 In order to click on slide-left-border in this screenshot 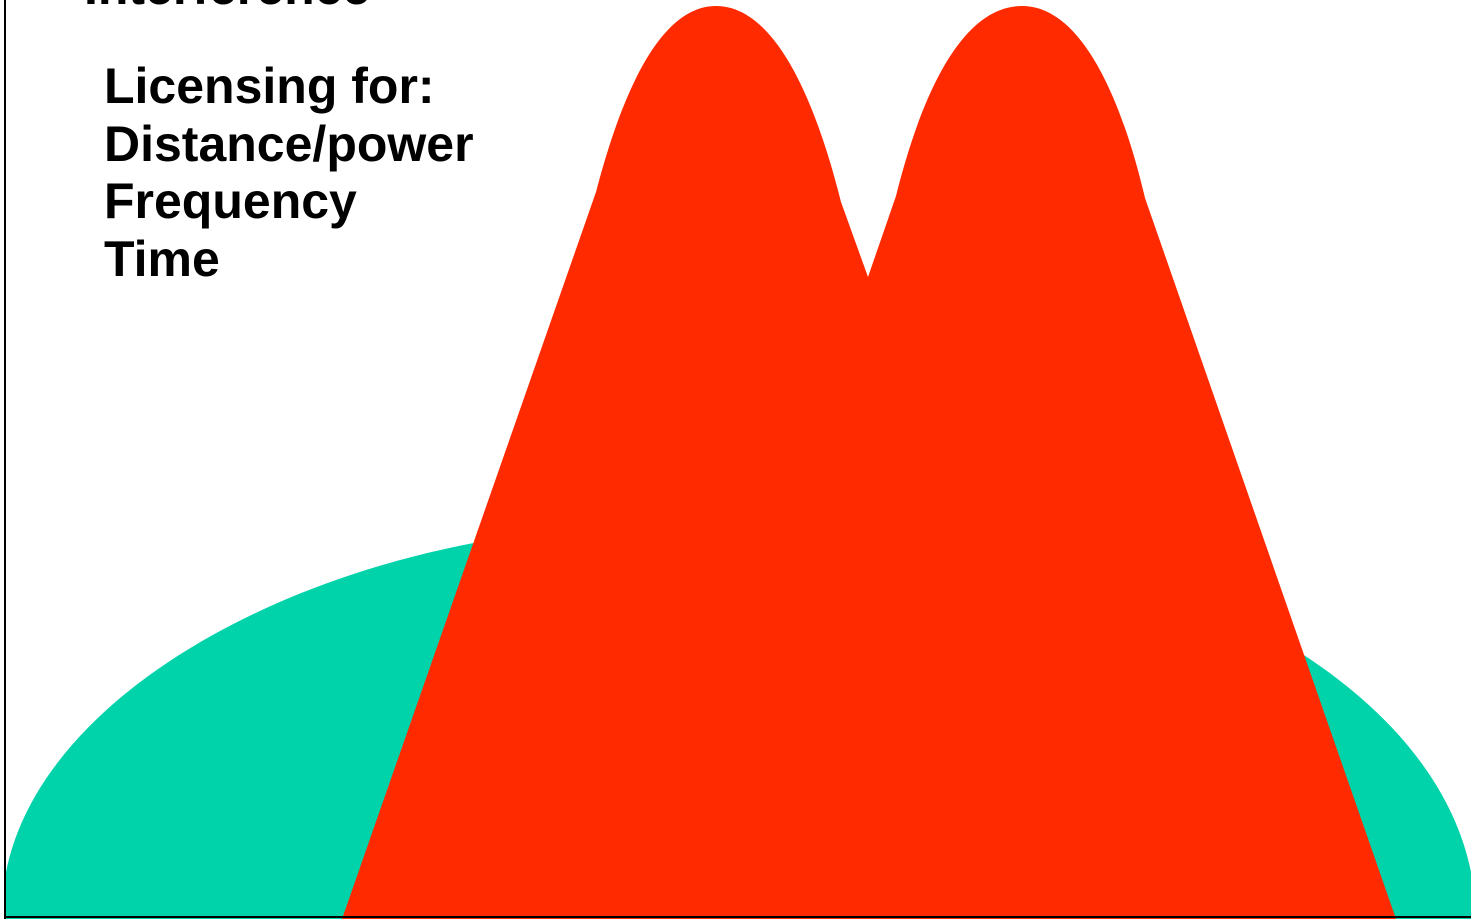, I will do `click(5, 459)`.